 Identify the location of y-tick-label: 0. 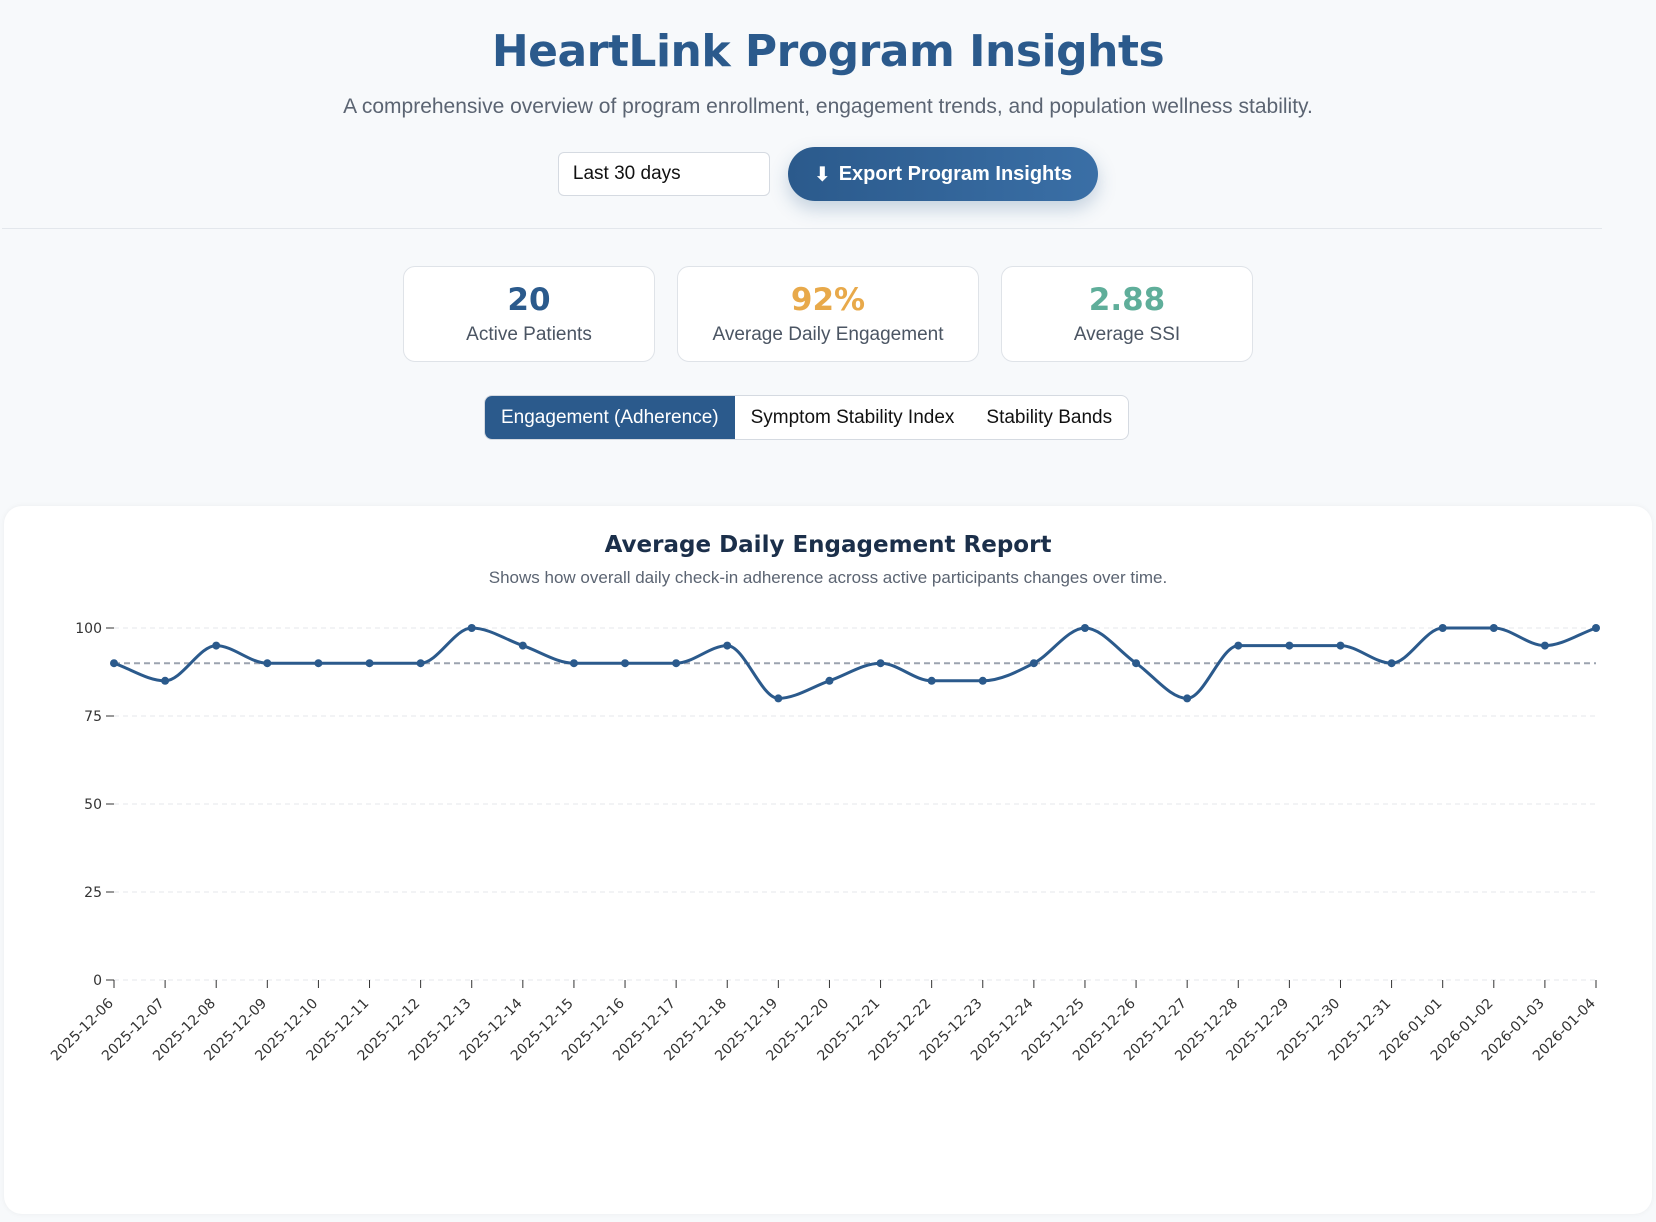
(97, 981).